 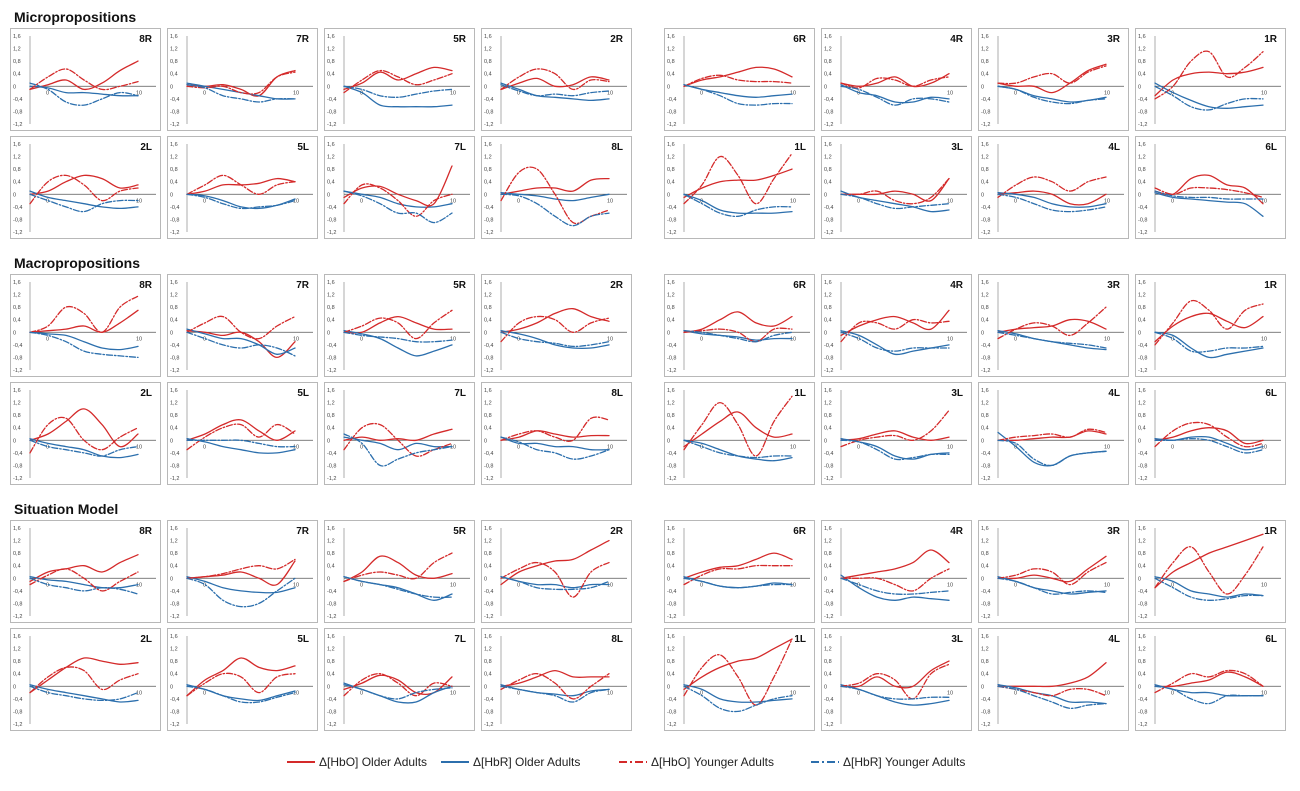 I want to click on panel-1l: 1,6 1,2 0,8 0,4 0 -0,4 -0,8 -1,2 0 10 1L, so click(x=739, y=433).